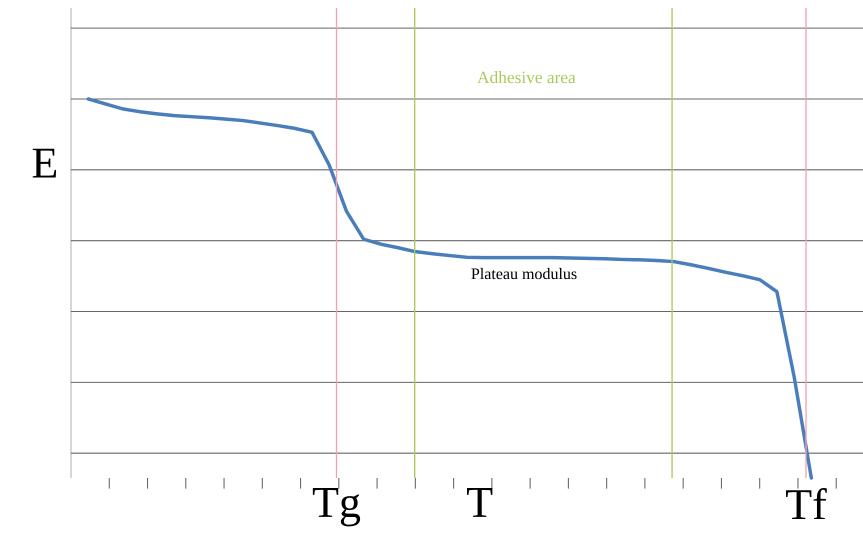 This screenshot has height=533, width=863. I want to click on text: Tf, so click(806, 504).